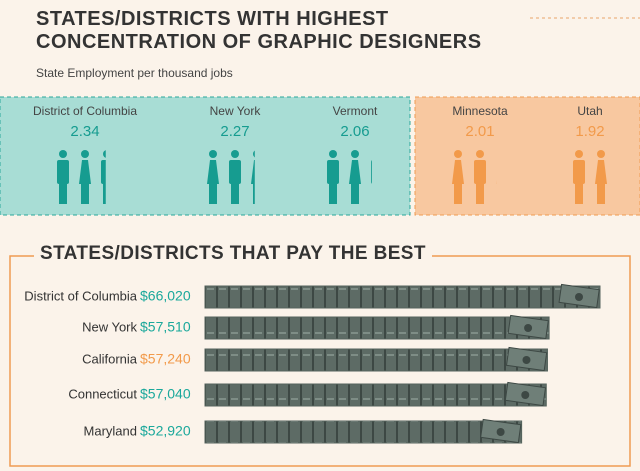  I want to click on value-label: $52,920, so click(165, 431).